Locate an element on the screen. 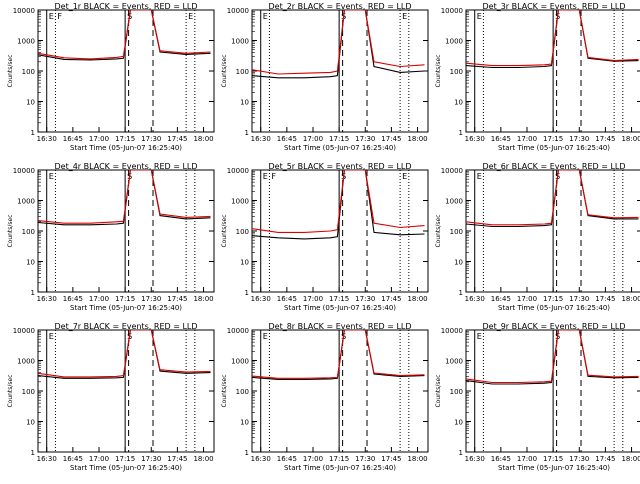 The image size is (640, 484). marker-label: F is located at coordinates (59, 16).